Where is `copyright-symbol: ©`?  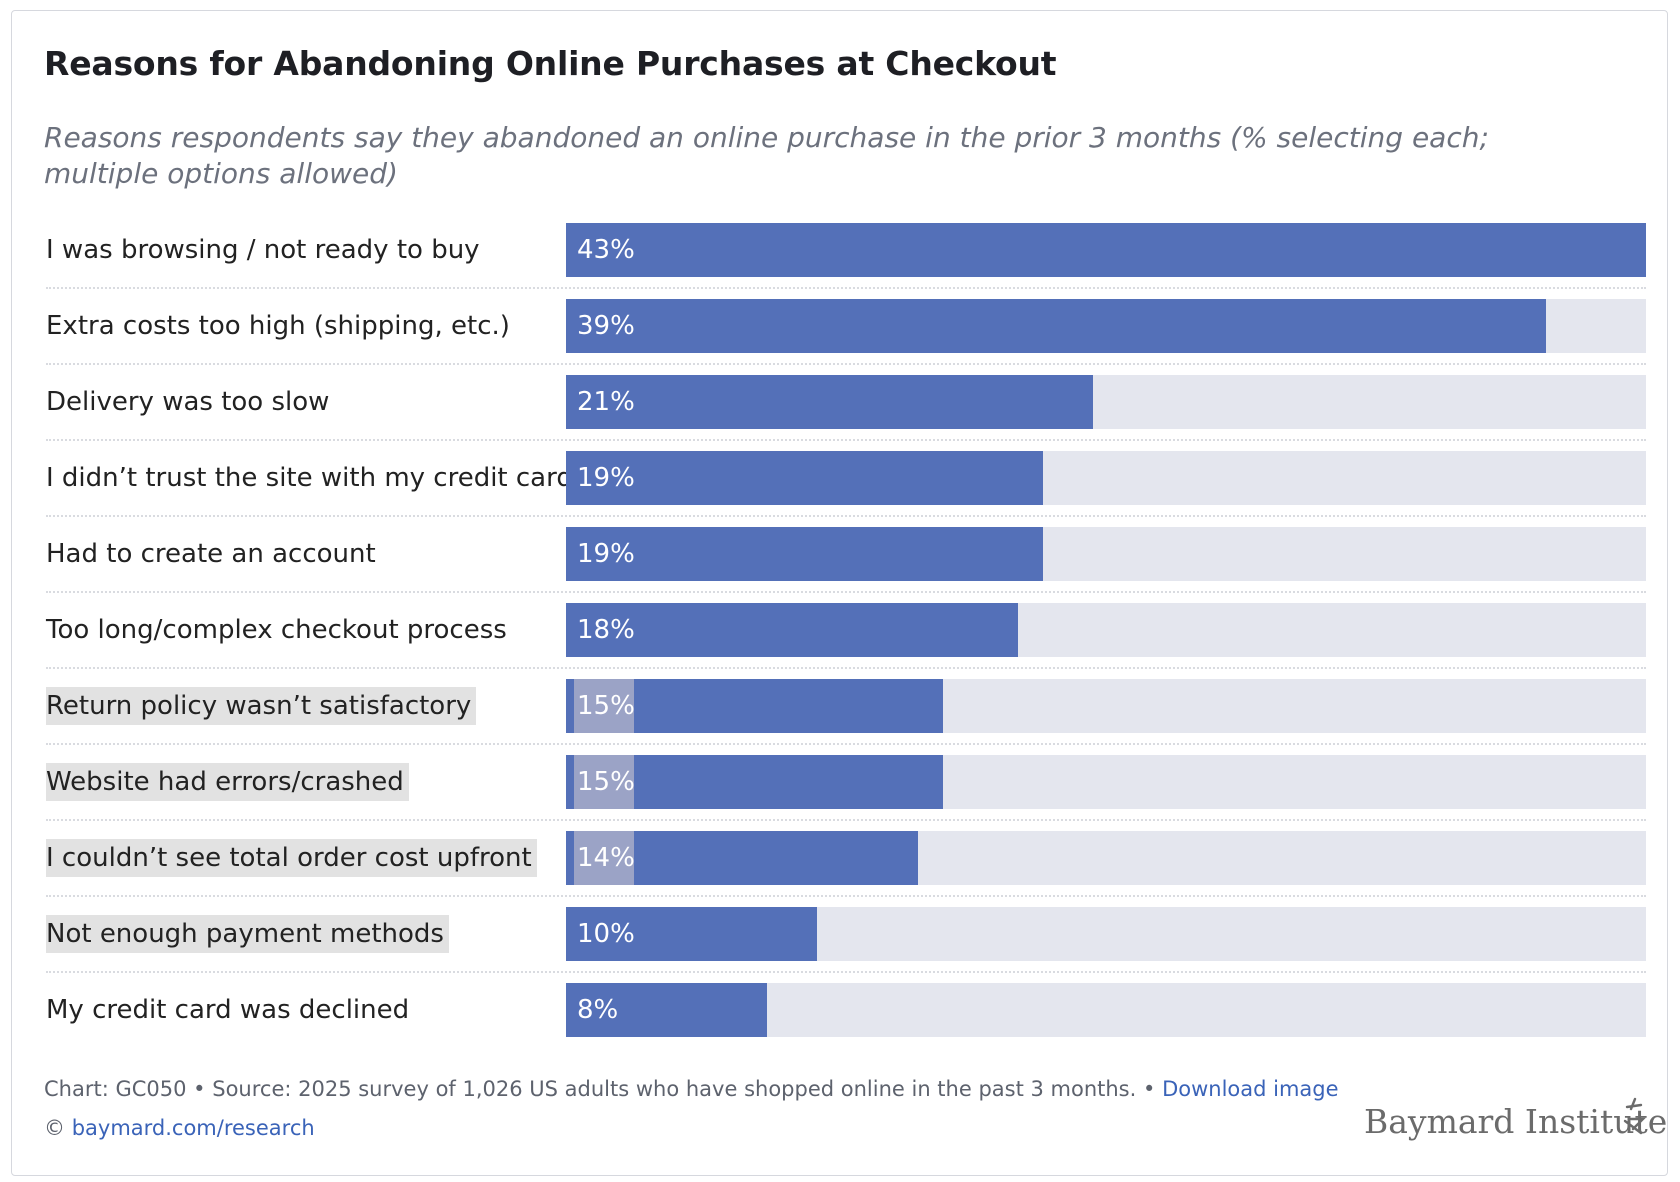
copyright-symbol: © is located at coordinates (54, 1128).